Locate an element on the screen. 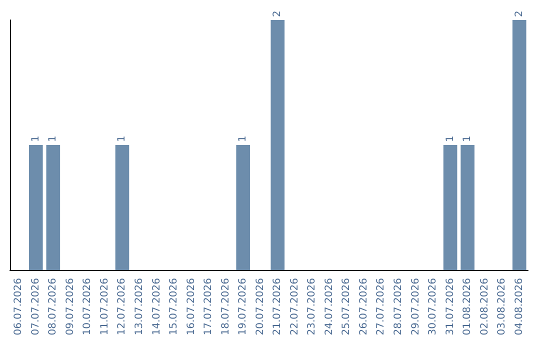 The height and width of the screenshot is (340, 540). x-tick-label: 29.07.2026 is located at coordinates (416, 307).